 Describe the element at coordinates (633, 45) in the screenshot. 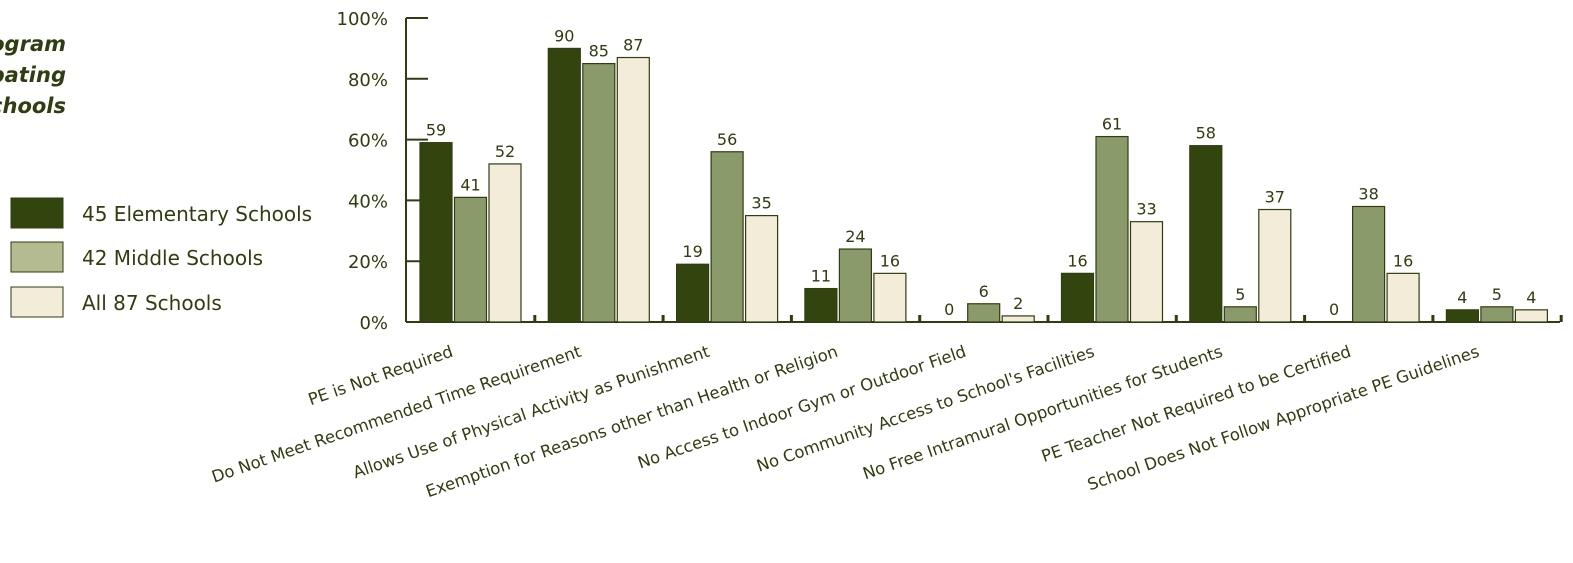

I see `data-label: 87` at that location.